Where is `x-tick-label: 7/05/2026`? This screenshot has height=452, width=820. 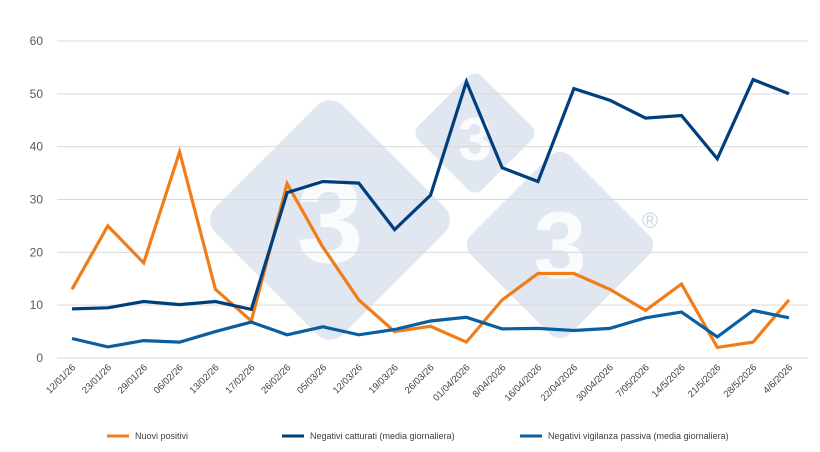
x-tick-label: 7/05/2026 is located at coordinates (633, 381).